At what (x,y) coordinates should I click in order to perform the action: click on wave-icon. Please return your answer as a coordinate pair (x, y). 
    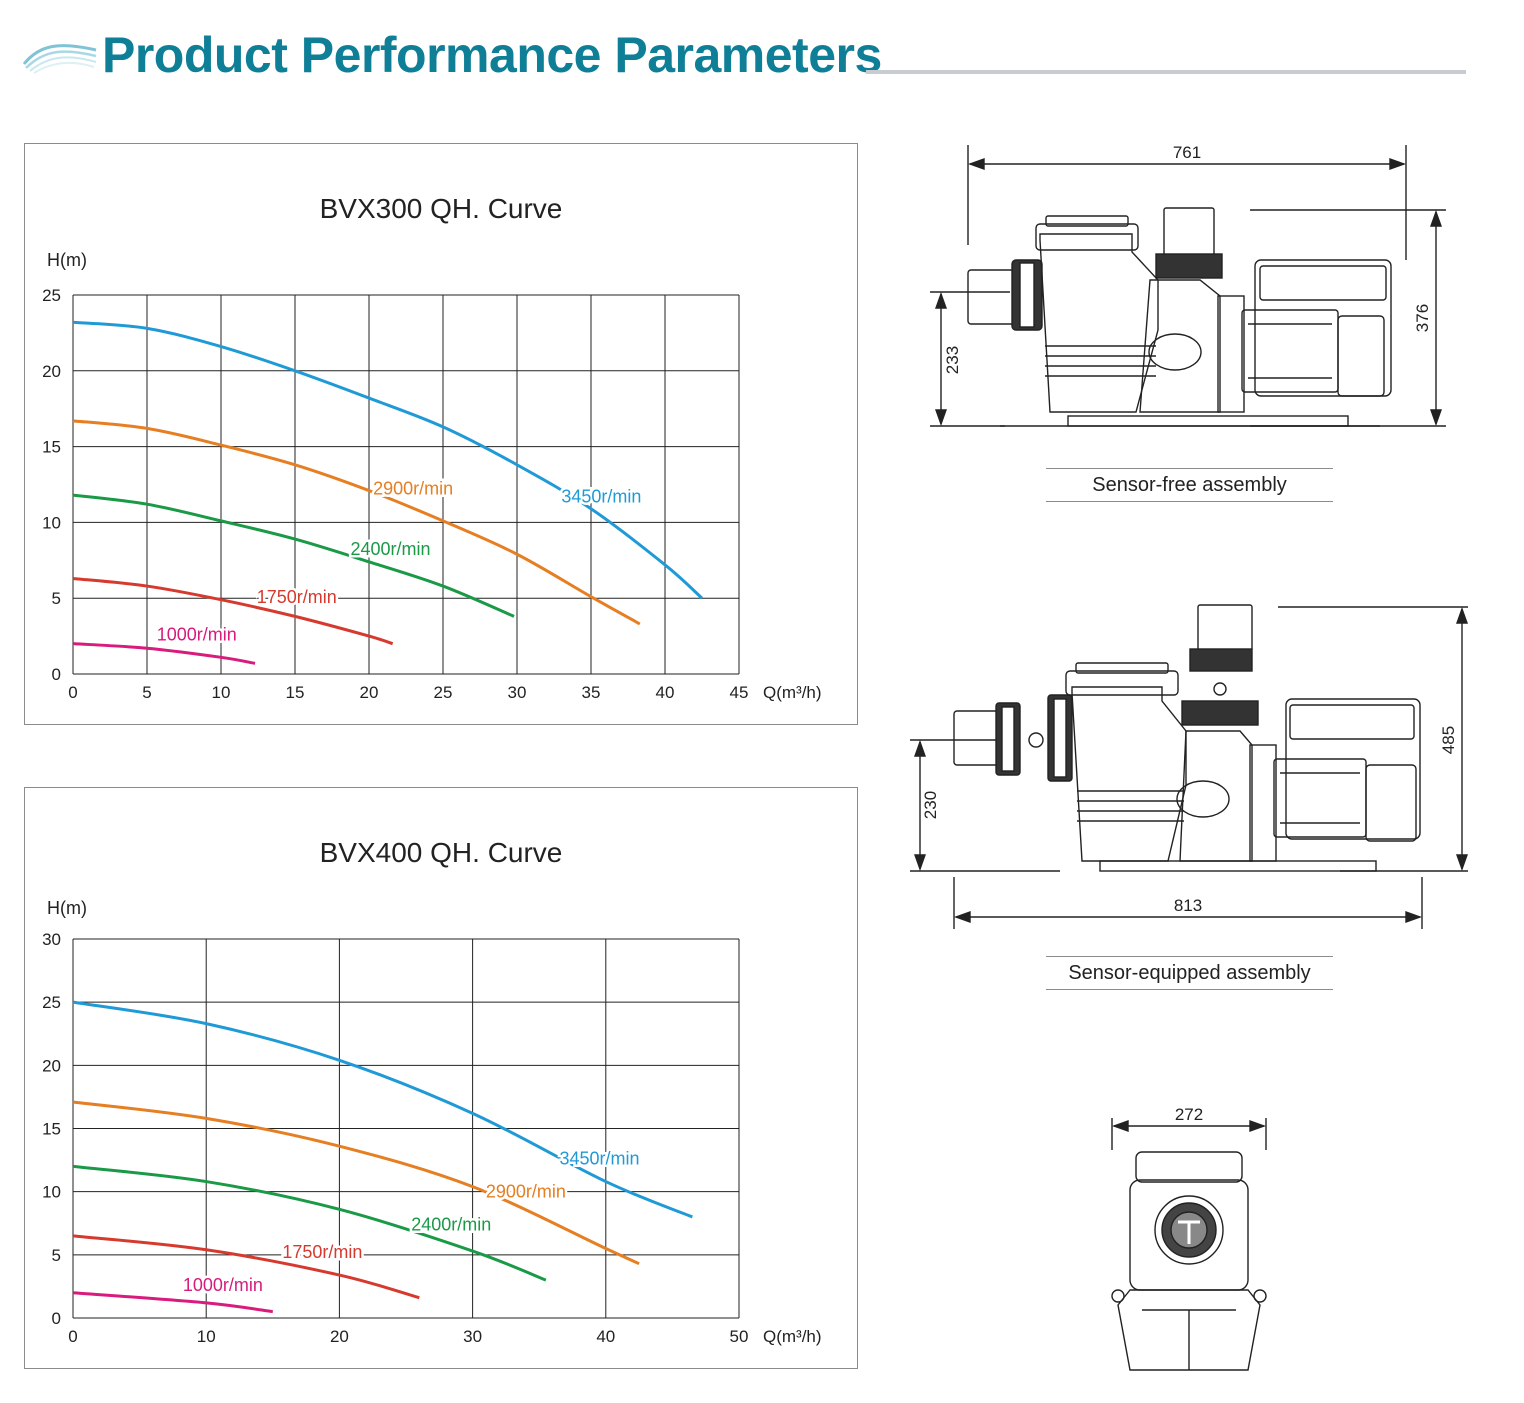
    Looking at the image, I should click on (59, 59).